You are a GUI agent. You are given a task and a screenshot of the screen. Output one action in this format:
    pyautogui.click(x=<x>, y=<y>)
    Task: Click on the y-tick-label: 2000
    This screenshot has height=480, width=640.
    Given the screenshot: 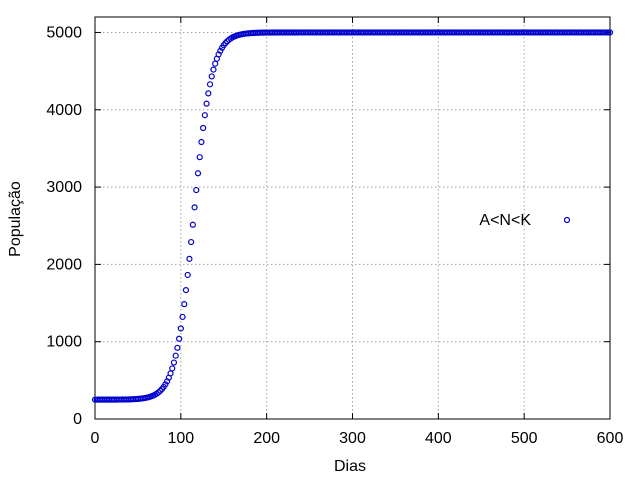 What is the action you would take?
    pyautogui.click(x=64, y=264)
    